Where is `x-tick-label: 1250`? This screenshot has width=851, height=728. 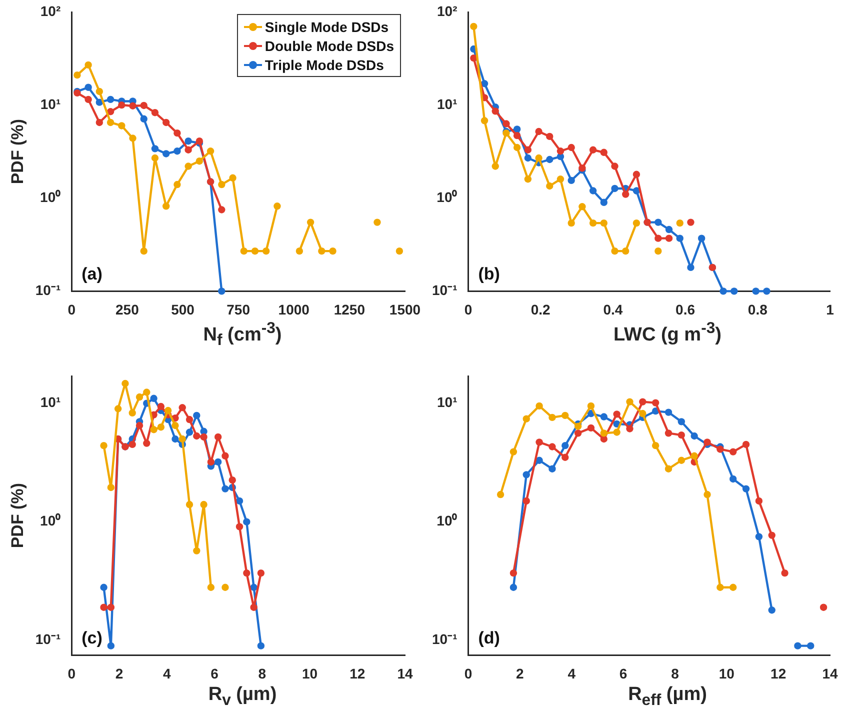 x-tick-label: 1250 is located at coordinates (350, 309).